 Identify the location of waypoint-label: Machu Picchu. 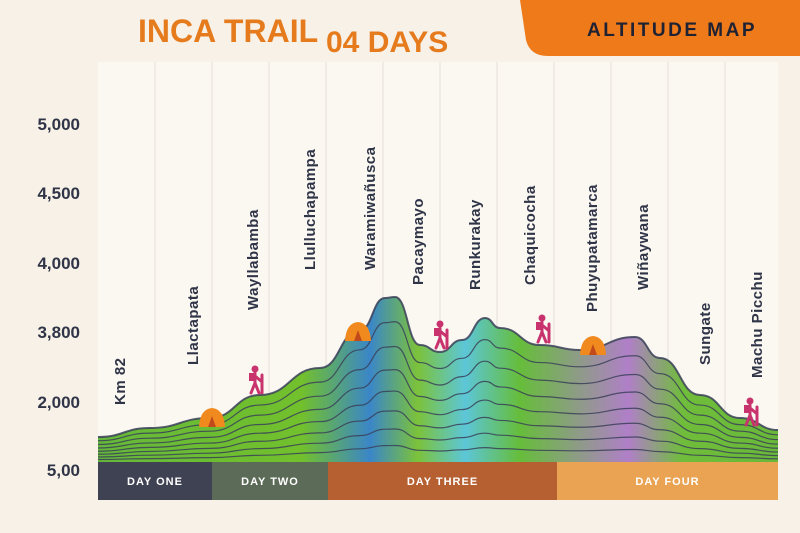
(757, 324).